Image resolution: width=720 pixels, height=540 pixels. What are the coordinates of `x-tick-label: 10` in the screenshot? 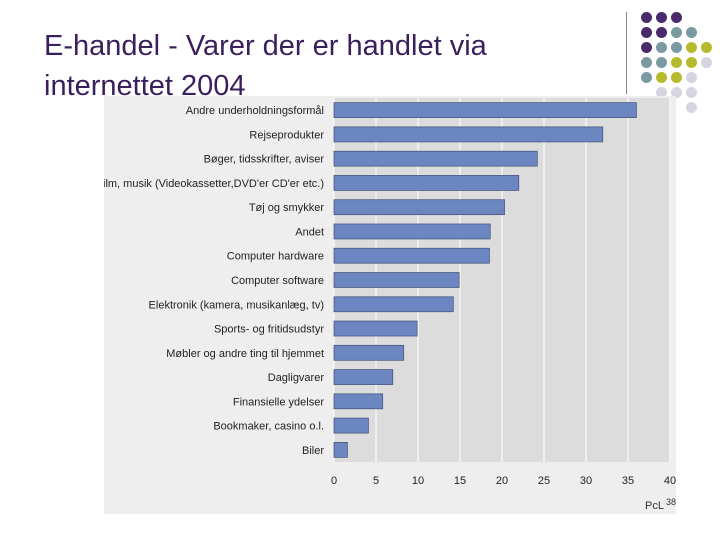 It's located at (418, 481).